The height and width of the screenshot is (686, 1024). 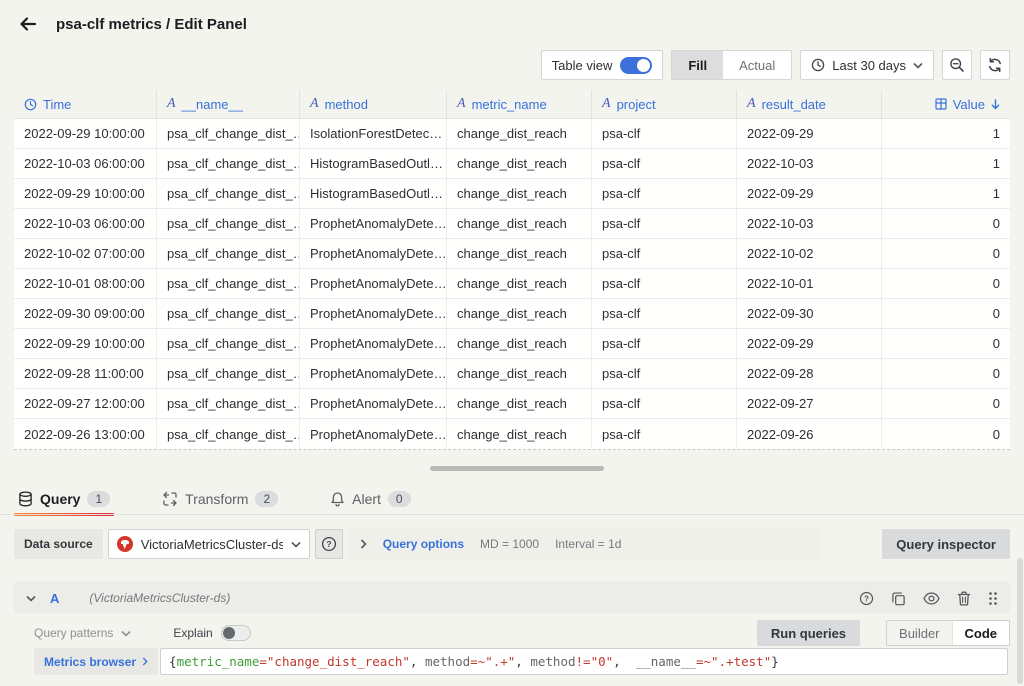 What do you see at coordinates (636, 65) in the screenshot?
I see `table-view-toggle` at bounding box center [636, 65].